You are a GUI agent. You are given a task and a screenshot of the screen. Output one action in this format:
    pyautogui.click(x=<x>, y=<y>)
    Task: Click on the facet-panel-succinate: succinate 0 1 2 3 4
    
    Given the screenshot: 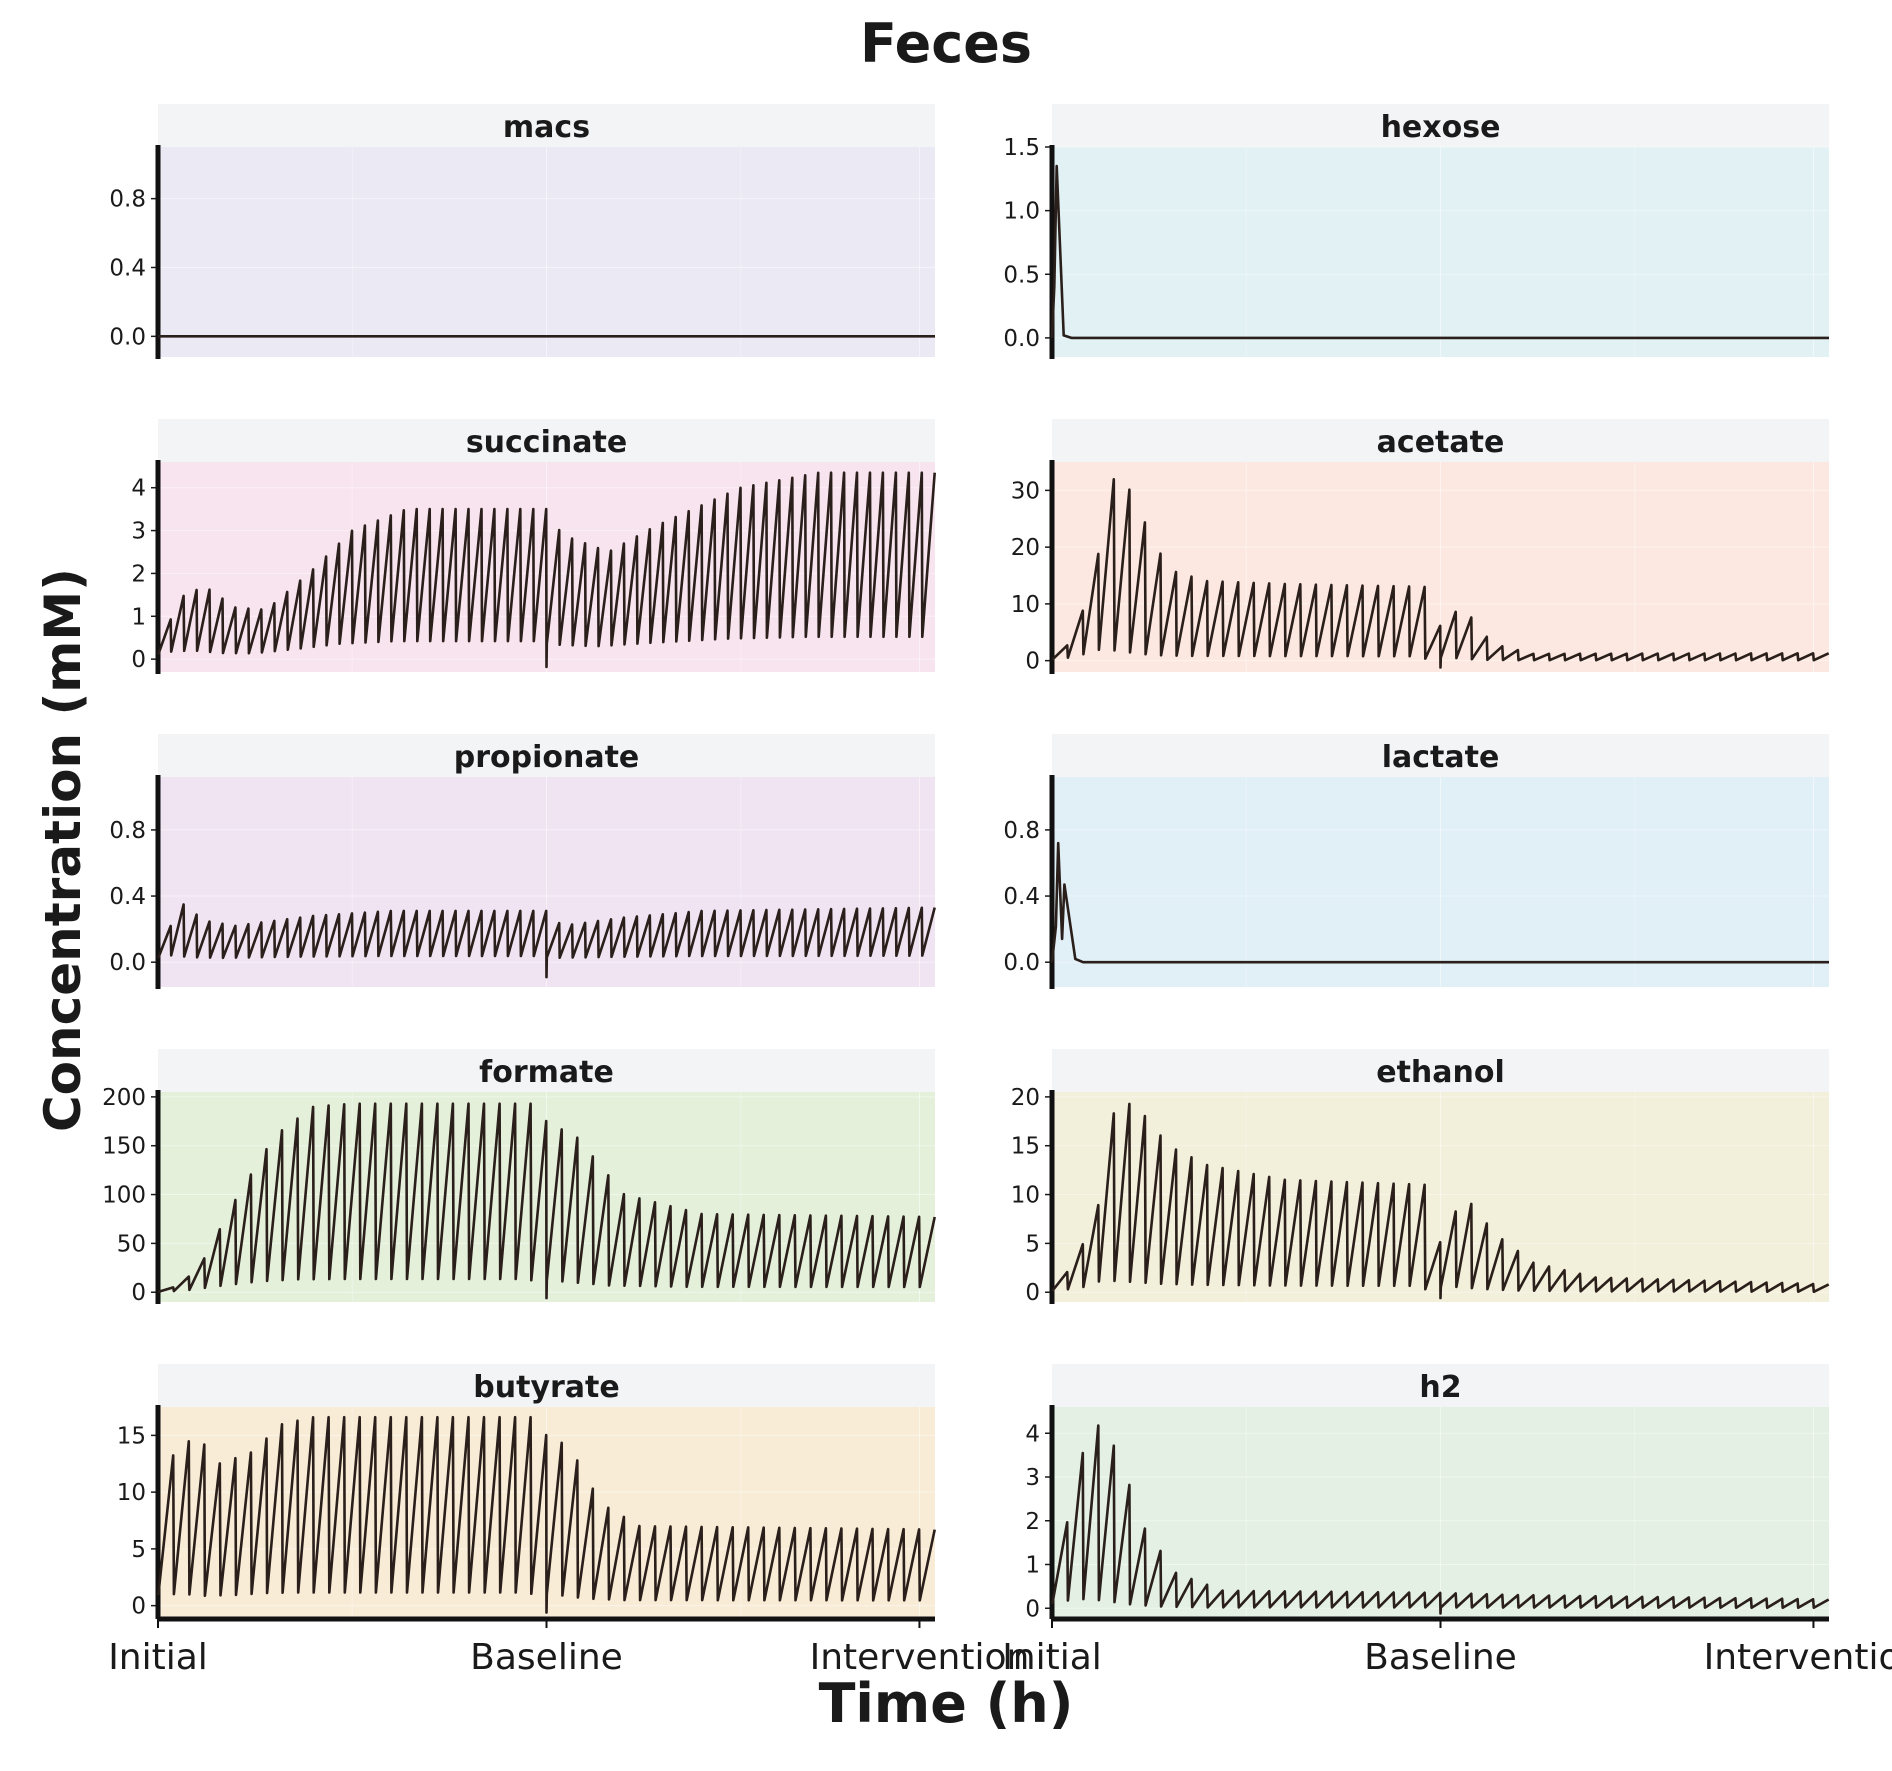 What is the action you would take?
    pyautogui.click(x=533, y=546)
    